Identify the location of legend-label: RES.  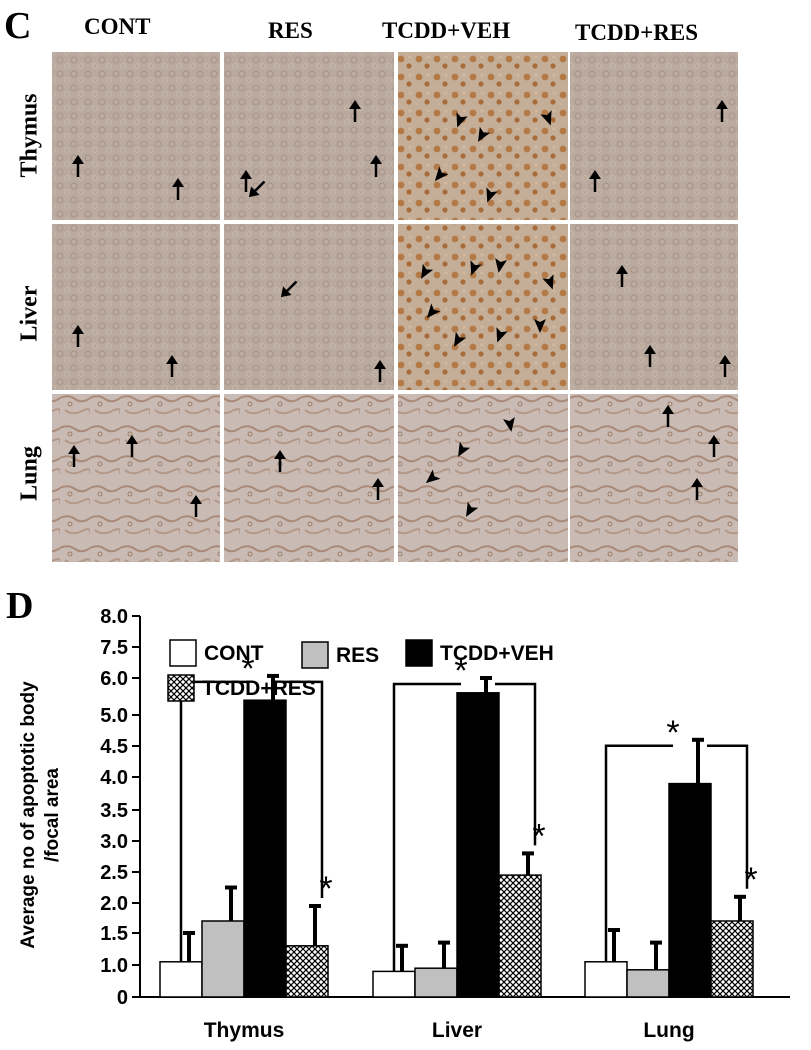
(357, 655).